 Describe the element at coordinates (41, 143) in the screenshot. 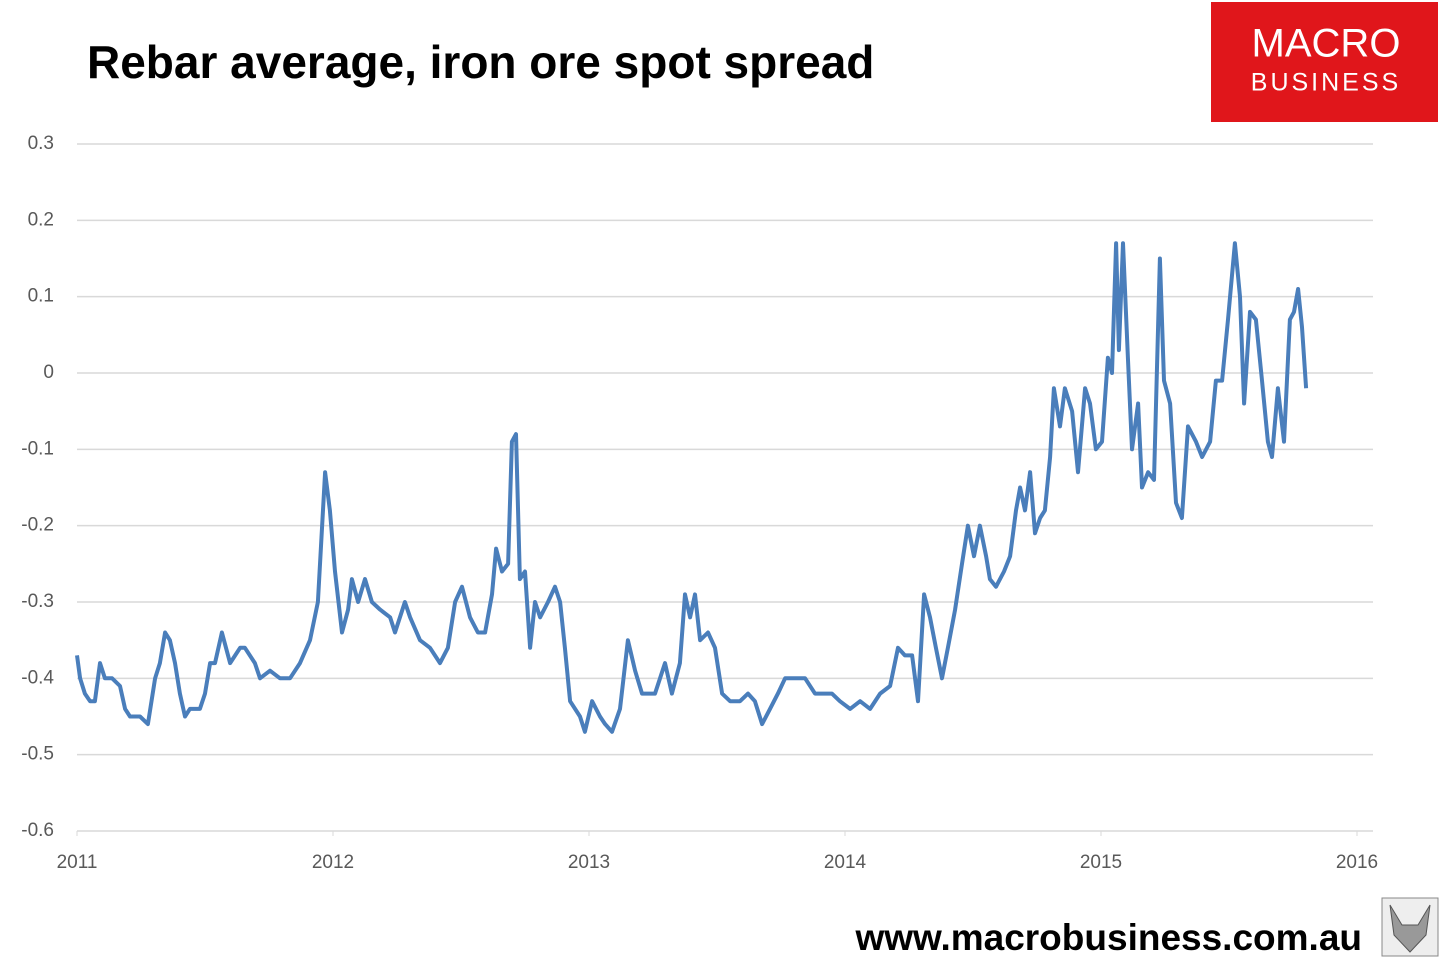

I see `y-tick-label: 0.3` at that location.